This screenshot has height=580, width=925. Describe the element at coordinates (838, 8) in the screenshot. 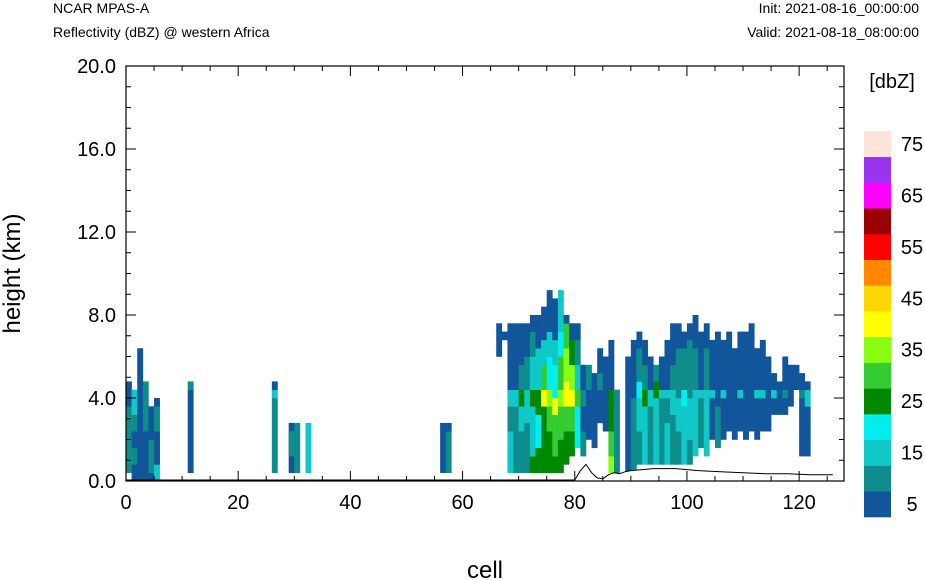

I see `init-time: Init: 2021-08-16_00:00:00` at that location.